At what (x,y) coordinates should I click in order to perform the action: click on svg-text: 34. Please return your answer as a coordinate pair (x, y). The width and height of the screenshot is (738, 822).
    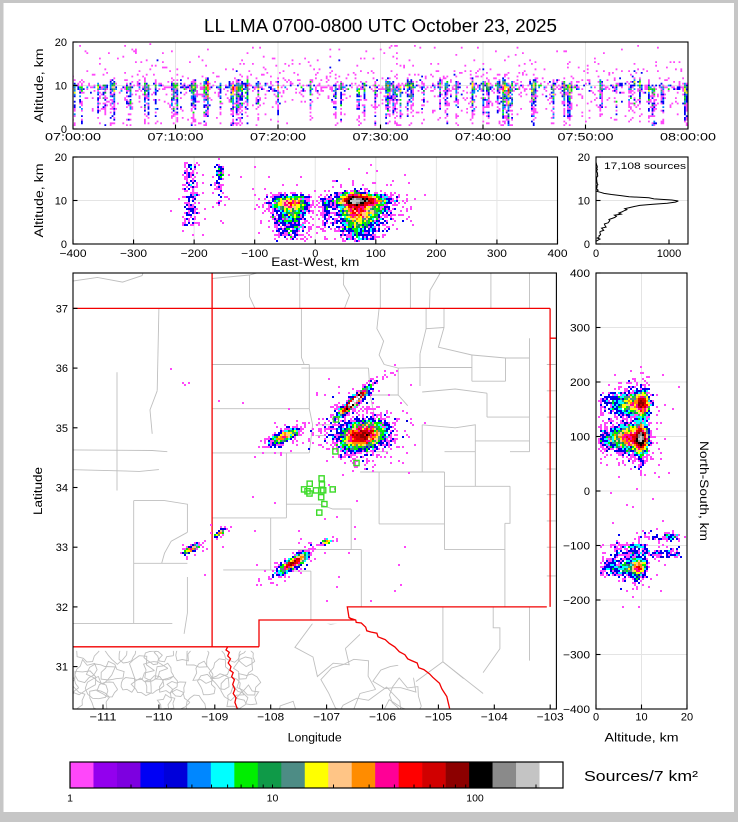
    Looking at the image, I should click on (62, 489).